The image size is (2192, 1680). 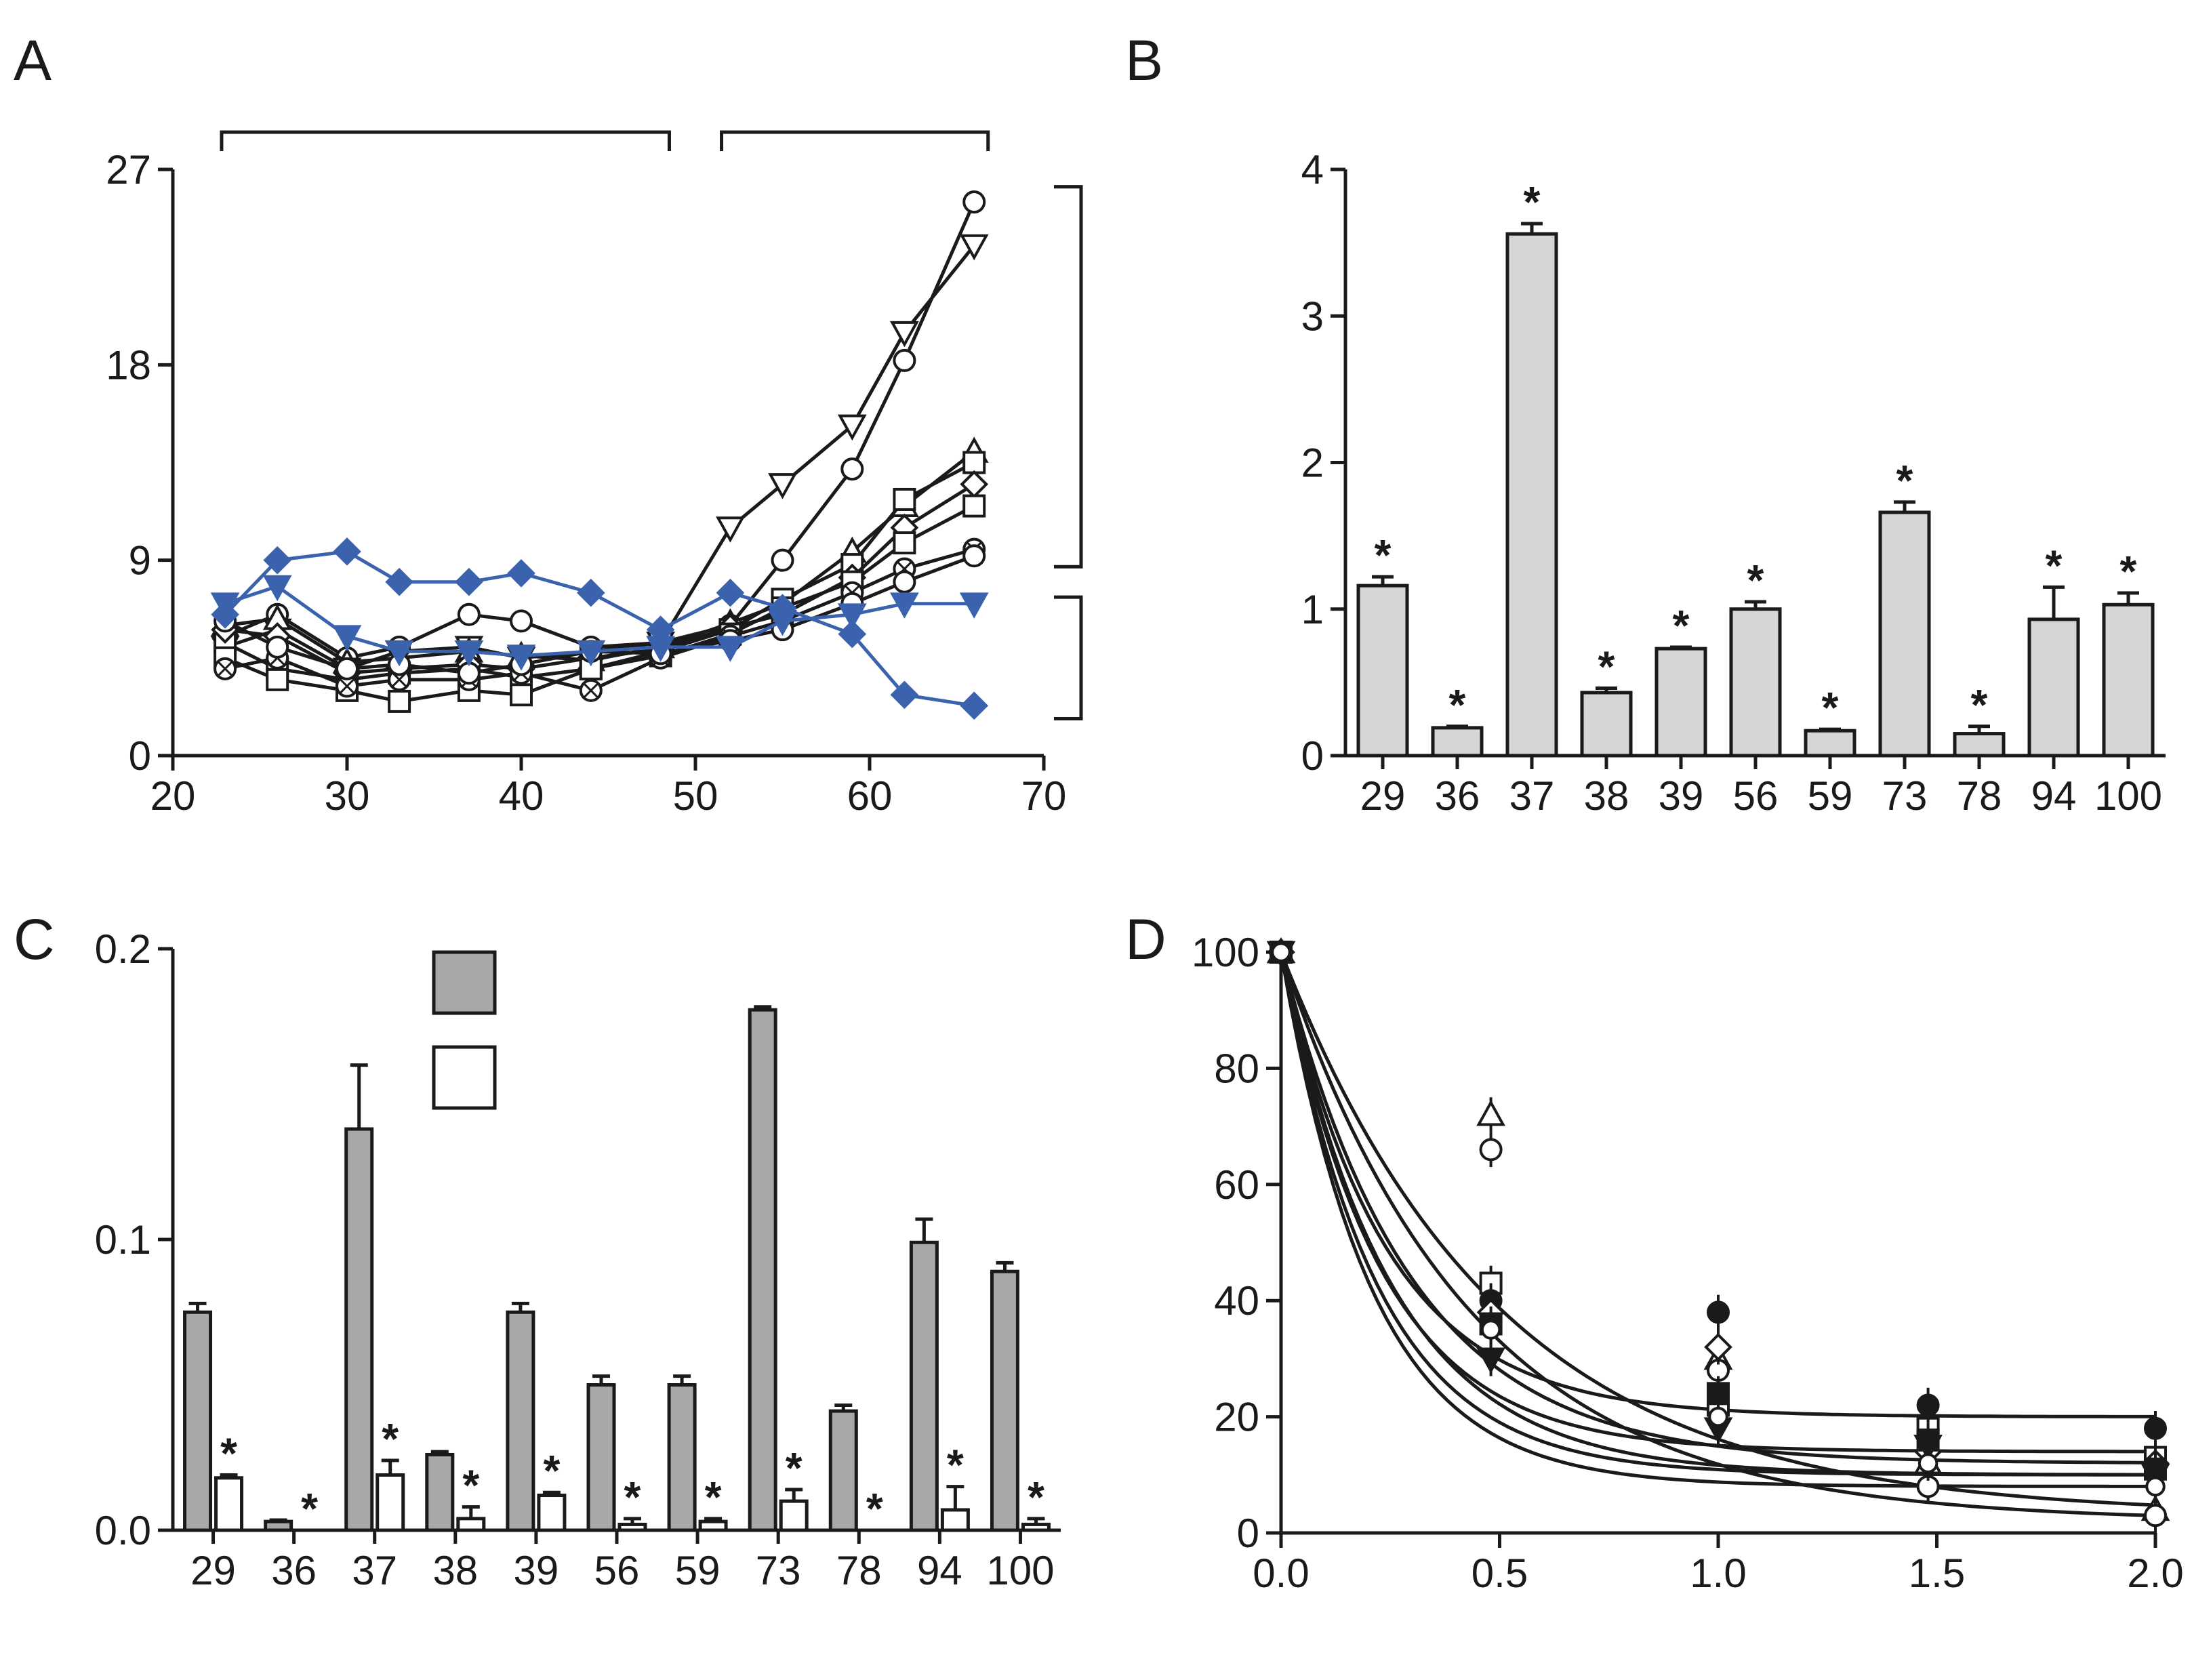 What do you see at coordinates (521, 796) in the screenshot?
I see `x-tick-label: 40` at bounding box center [521, 796].